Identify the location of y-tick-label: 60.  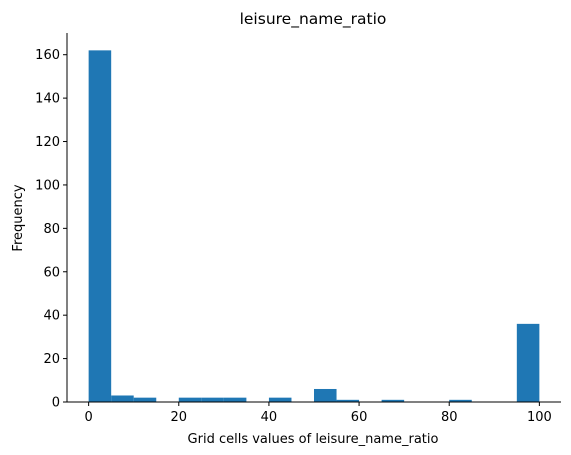
(51, 272).